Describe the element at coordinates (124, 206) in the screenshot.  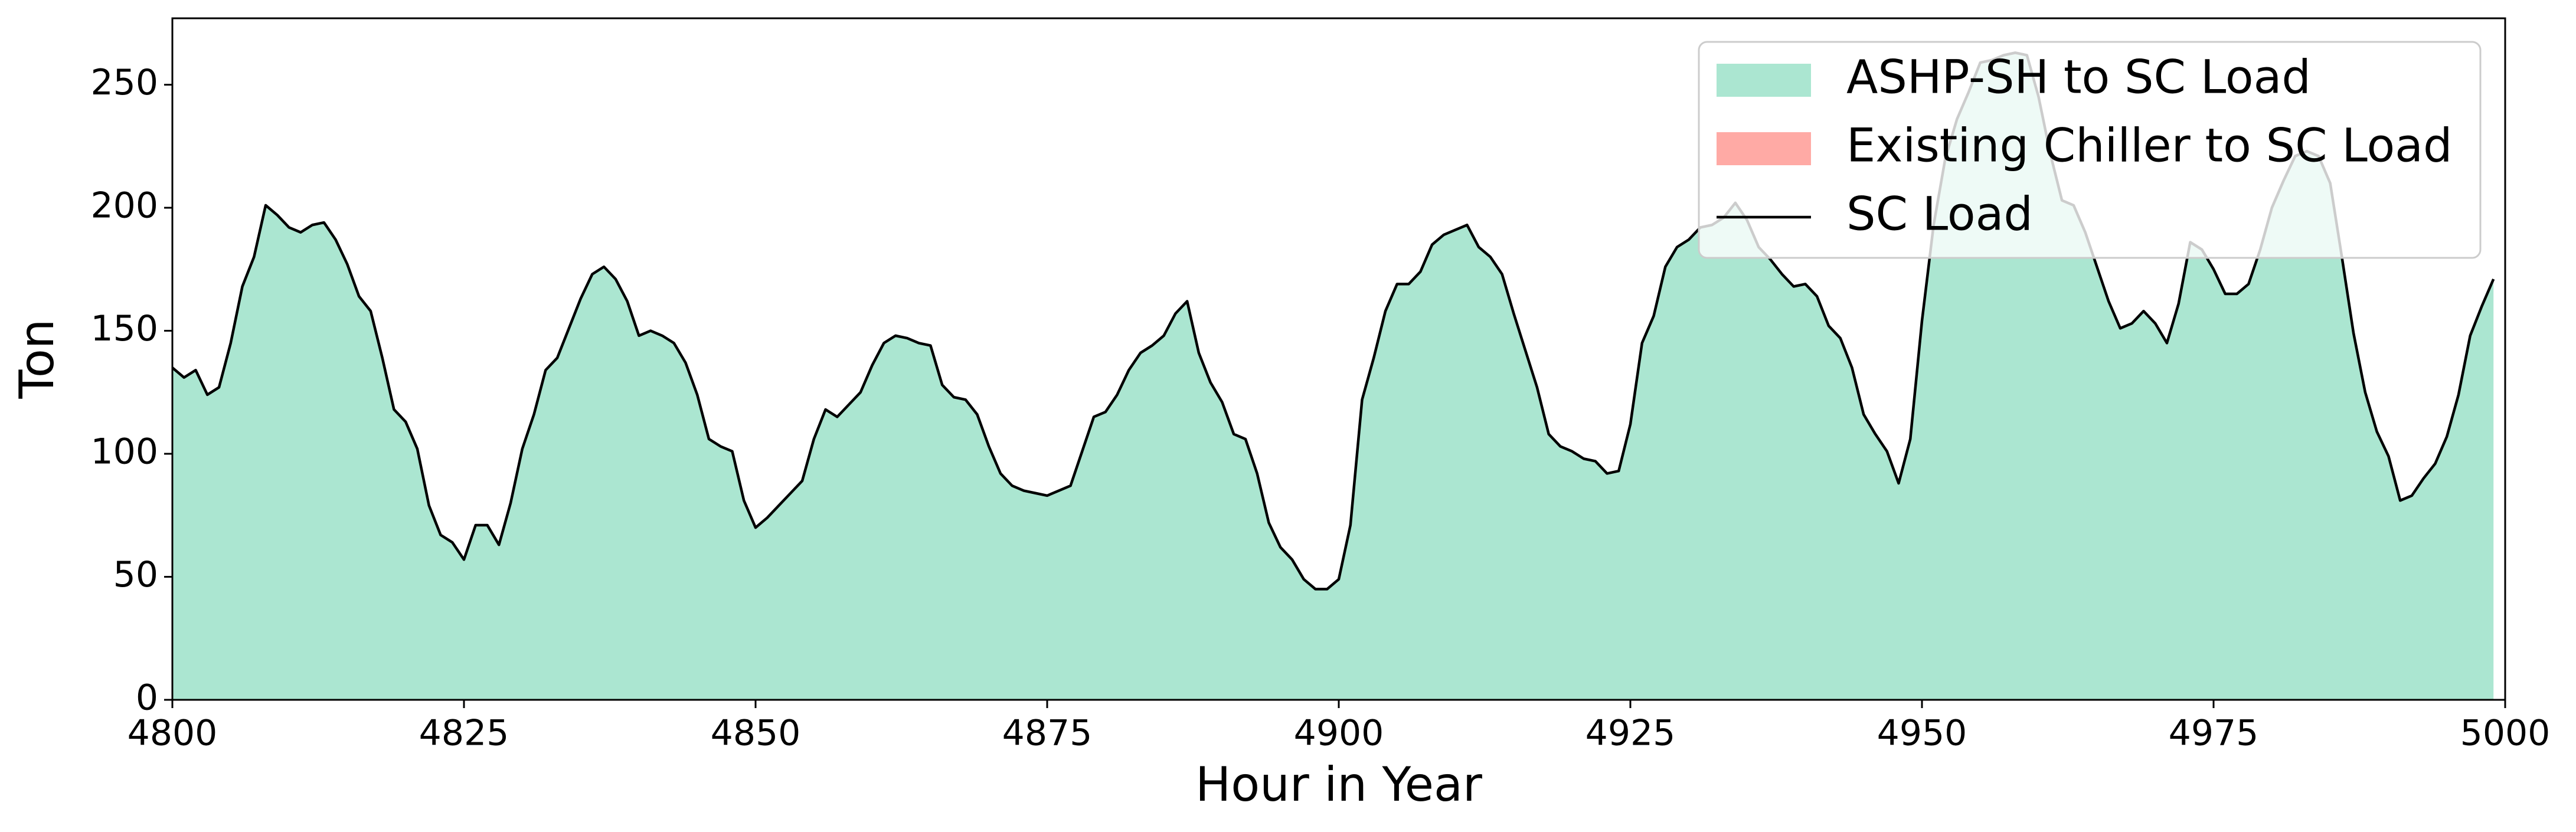
I see `y-tick-label: 200` at that location.